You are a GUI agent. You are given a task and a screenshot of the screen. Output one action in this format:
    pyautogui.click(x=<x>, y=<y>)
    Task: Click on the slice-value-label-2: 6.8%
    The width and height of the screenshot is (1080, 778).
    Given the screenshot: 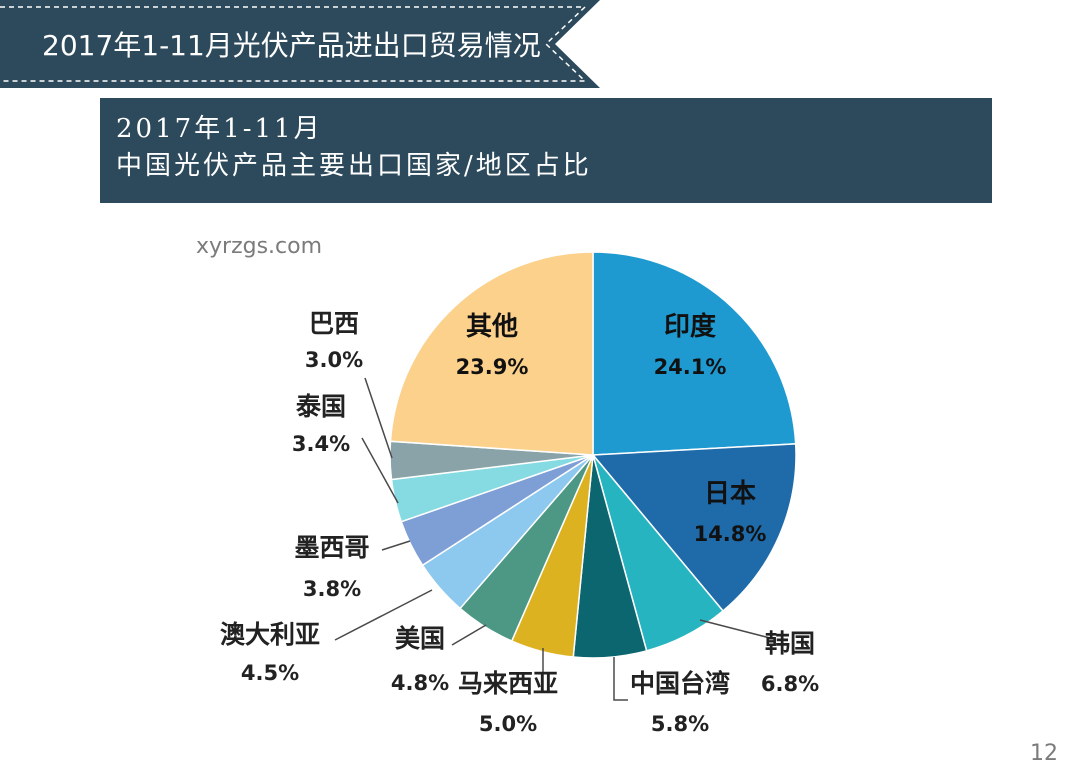 What is the action you would take?
    pyautogui.click(x=790, y=684)
    